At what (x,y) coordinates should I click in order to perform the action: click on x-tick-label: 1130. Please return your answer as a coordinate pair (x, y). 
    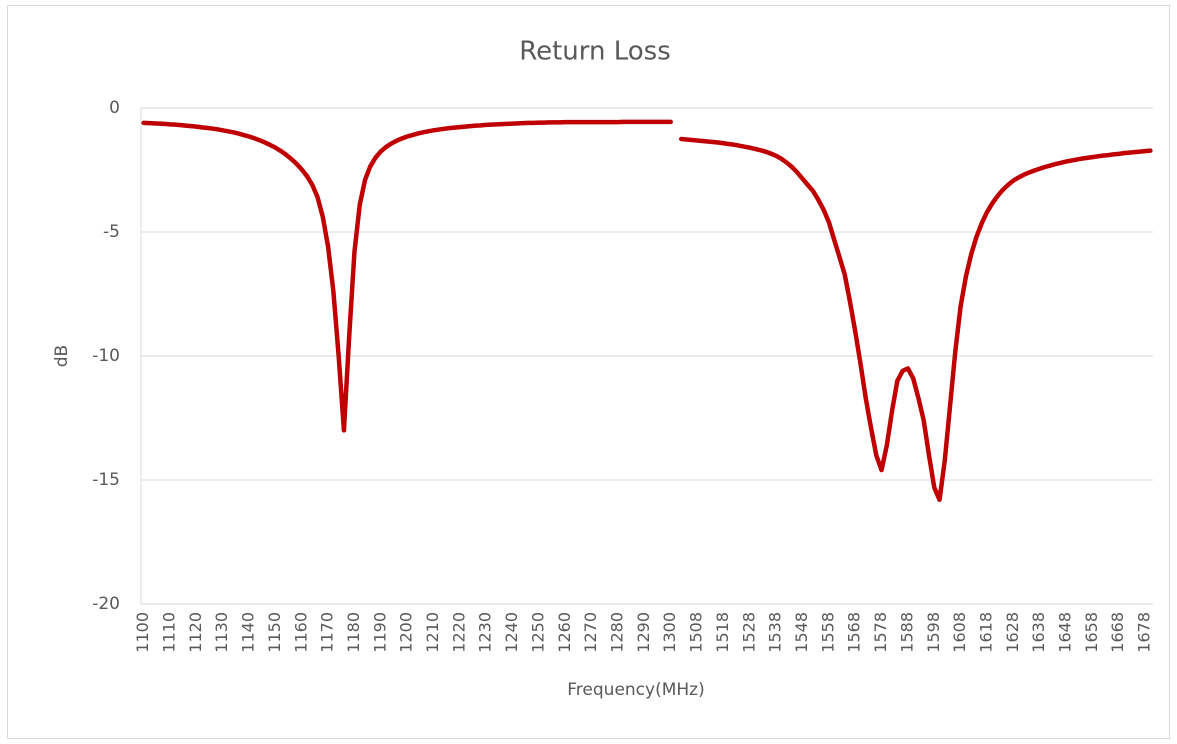
    Looking at the image, I should click on (221, 632).